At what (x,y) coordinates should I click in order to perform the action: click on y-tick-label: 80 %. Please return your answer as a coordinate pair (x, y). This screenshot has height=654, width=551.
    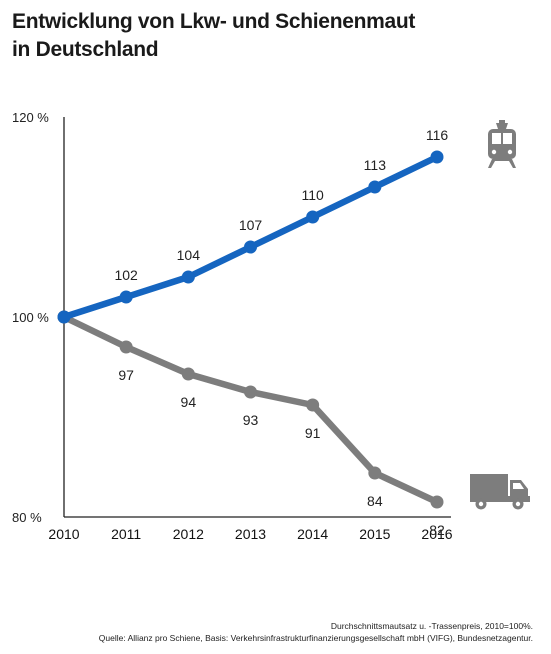
    Looking at the image, I should click on (27, 517).